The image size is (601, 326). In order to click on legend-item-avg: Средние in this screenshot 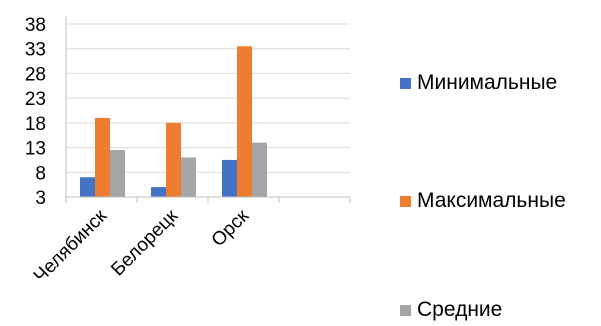, I will do `click(451, 310)`.